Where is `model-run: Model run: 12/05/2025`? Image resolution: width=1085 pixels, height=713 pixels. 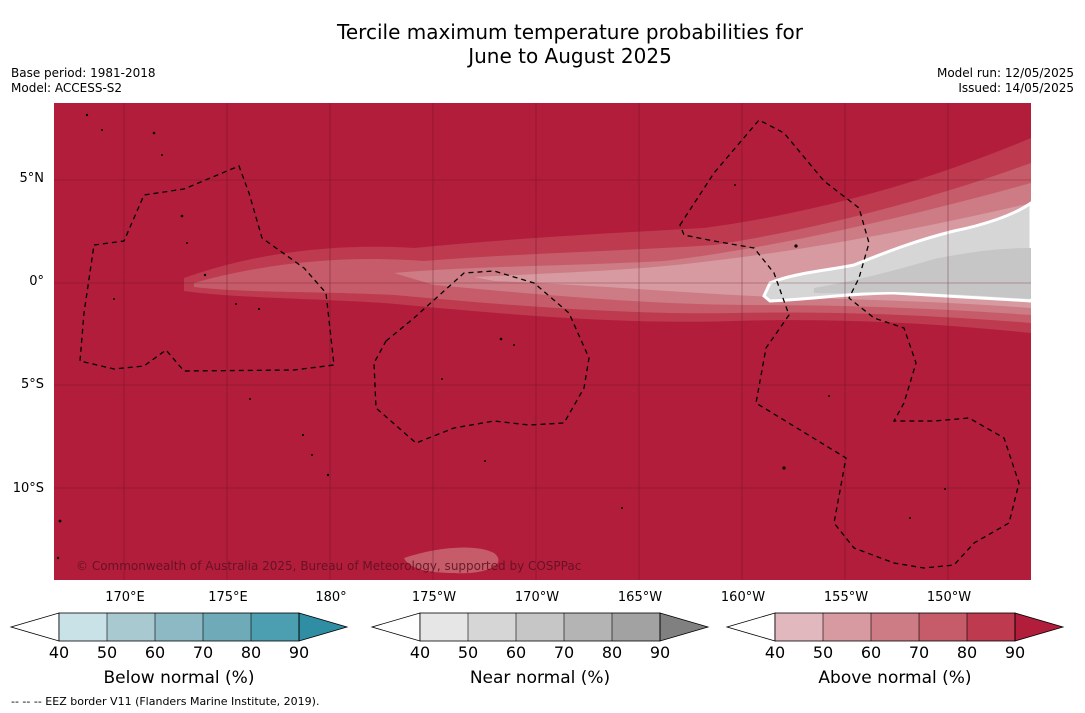 model-run: Model run: 12/05/2025 is located at coordinates (1005, 73).